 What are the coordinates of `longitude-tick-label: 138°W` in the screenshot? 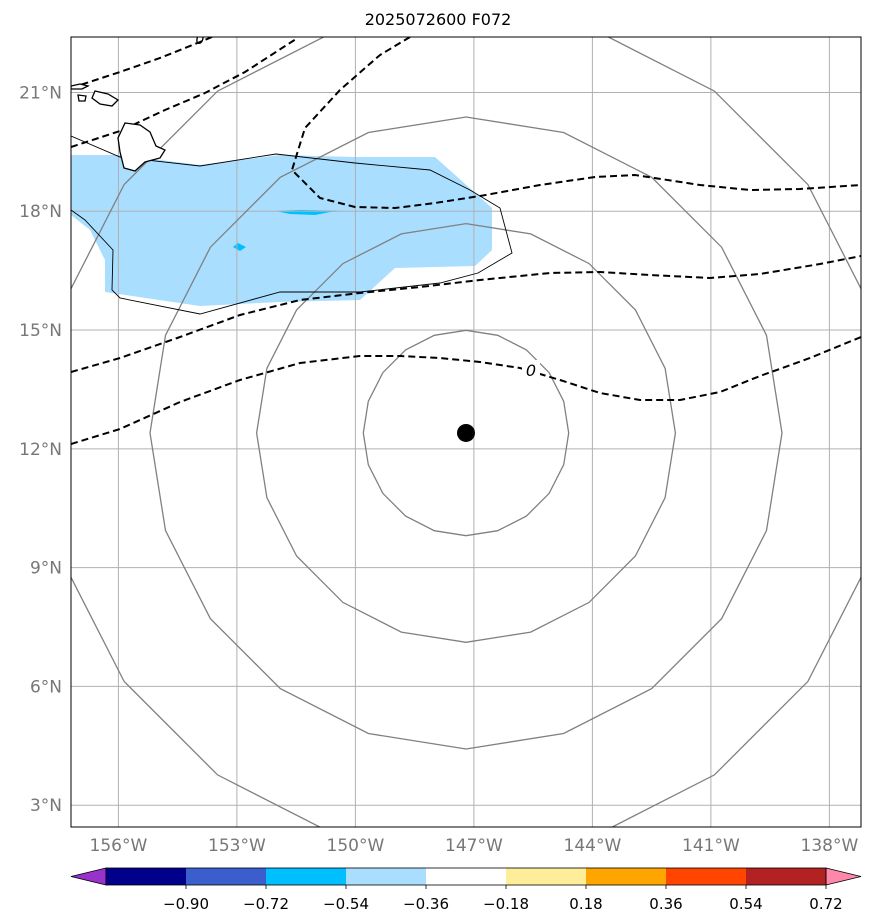 It's located at (830, 846).